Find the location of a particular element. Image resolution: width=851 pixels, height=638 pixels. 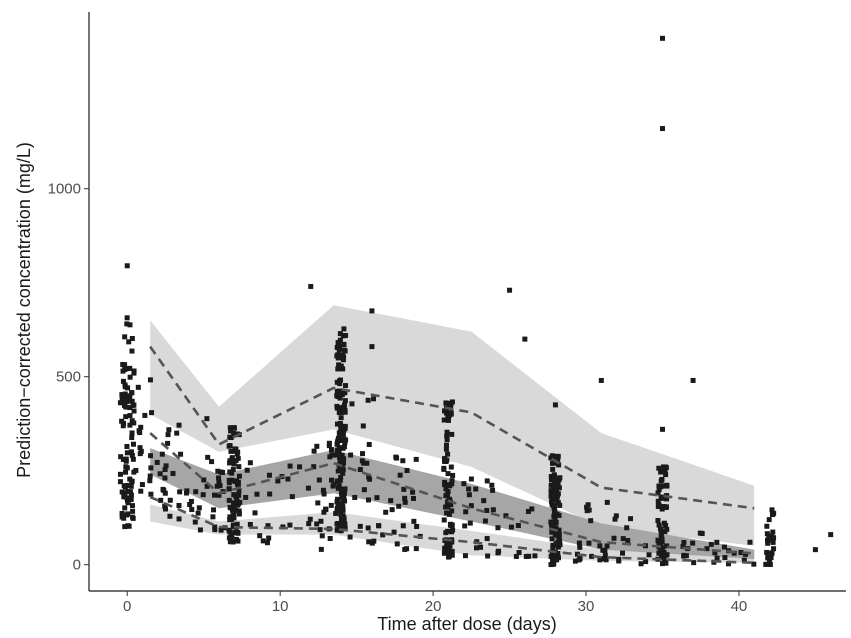

x-tick-label: 30 is located at coordinates (586, 606).